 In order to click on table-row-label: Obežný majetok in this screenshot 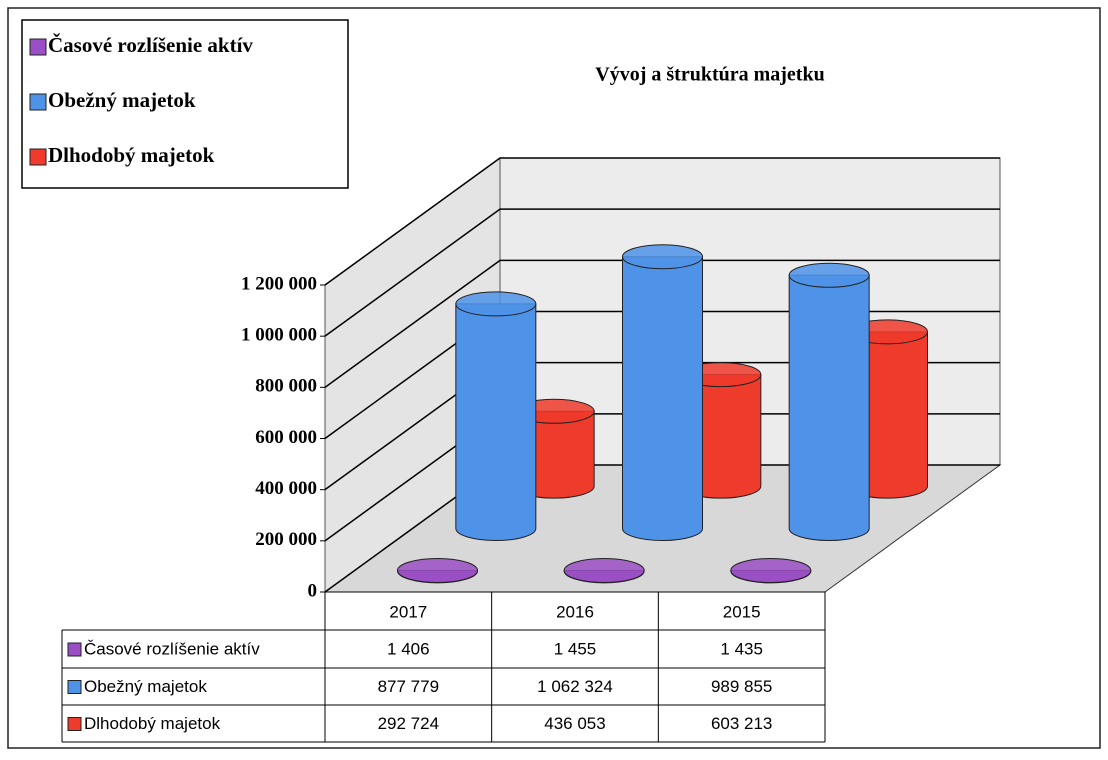, I will do `click(145, 686)`.